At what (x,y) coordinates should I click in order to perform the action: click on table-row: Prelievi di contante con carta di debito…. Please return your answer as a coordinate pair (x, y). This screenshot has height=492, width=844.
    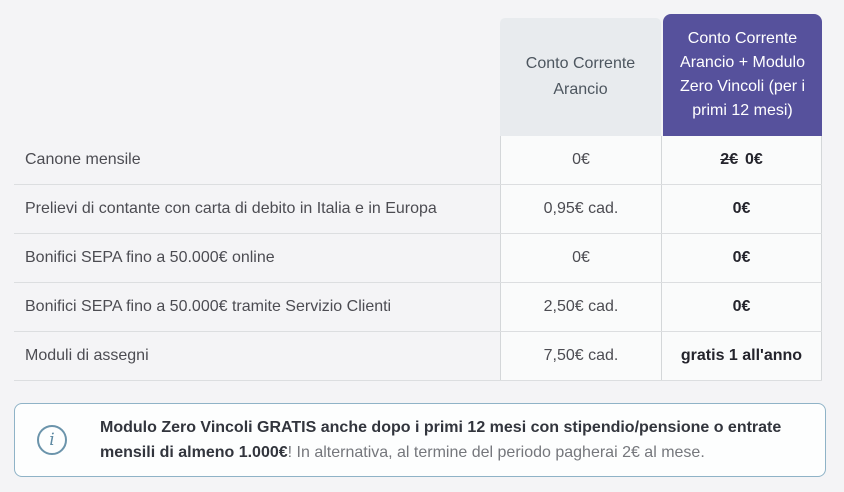
    Looking at the image, I should click on (418, 209).